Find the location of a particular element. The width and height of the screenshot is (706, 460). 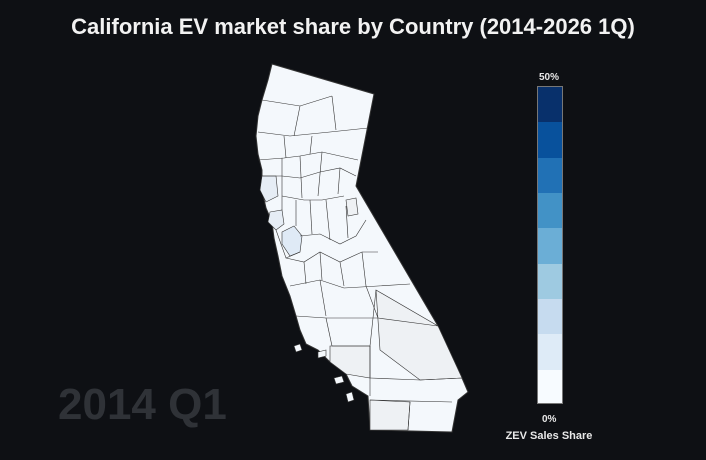

period-label: 2014 Q1 is located at coordinates (142, 404).